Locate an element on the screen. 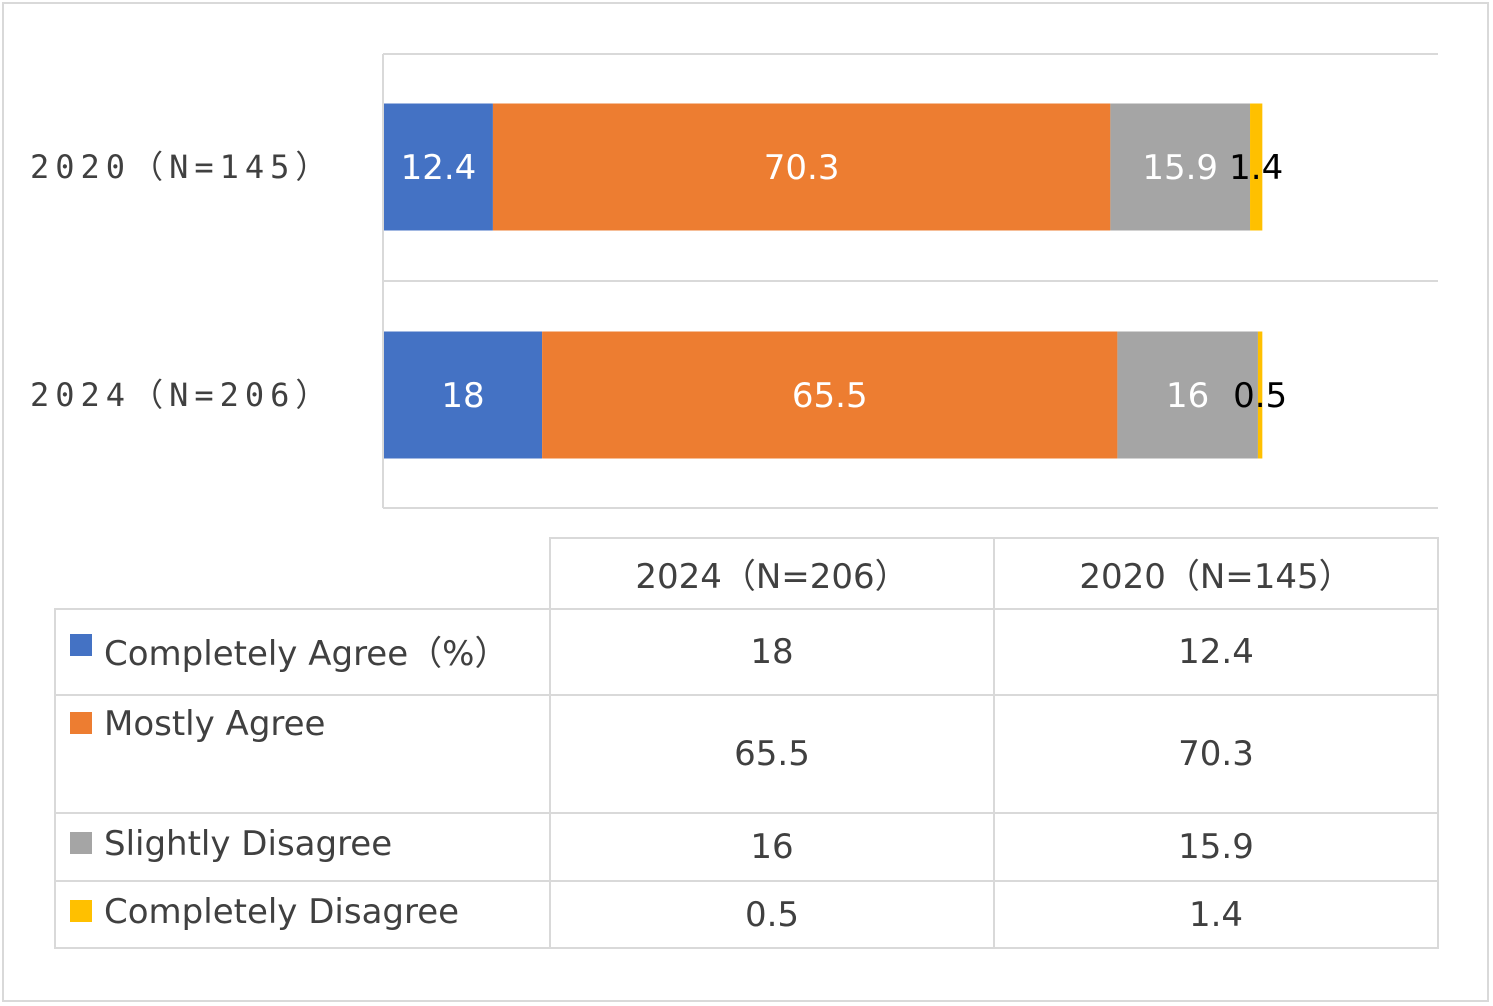 This screenshot has height=1006, width=1493. table-cell: 18 is located at coordinates (772, 652).